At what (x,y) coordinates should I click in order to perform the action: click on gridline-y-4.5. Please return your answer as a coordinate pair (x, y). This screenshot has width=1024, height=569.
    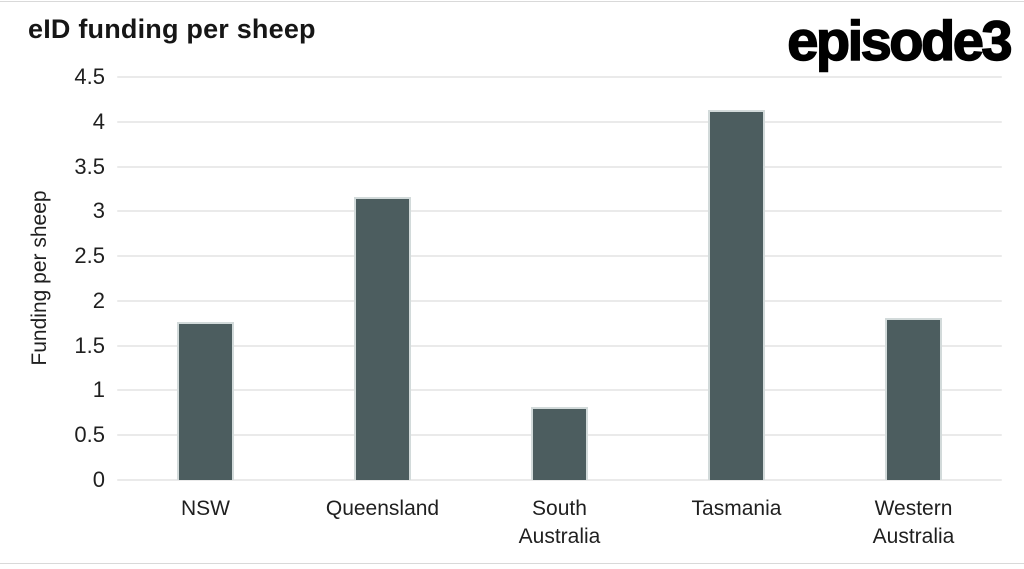
    Looking at the image, I should click on (559, 77).